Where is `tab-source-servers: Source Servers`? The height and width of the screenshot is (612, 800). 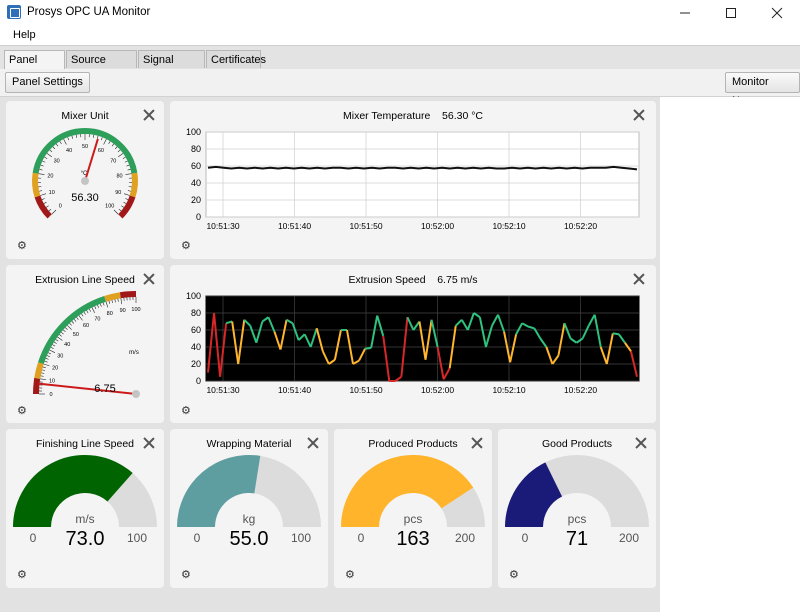
tab-source-servers: Source Servers is located at coordinates (101, 67).